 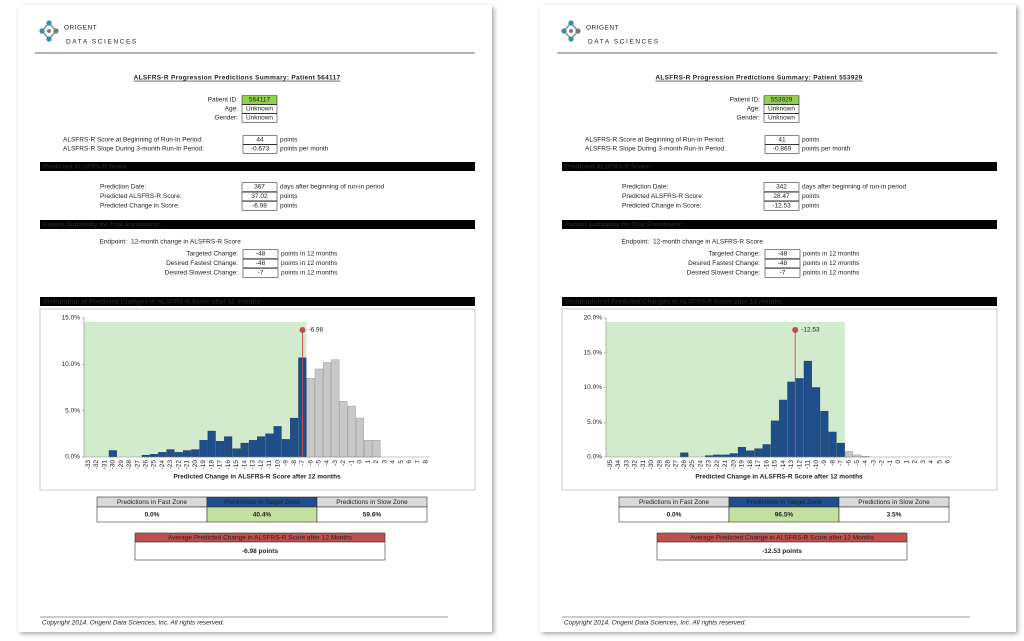 What do you see at coordinates (162, 465) in the screenshot?
I see `x-tick-label: -24` at bounding box center [162, 465].